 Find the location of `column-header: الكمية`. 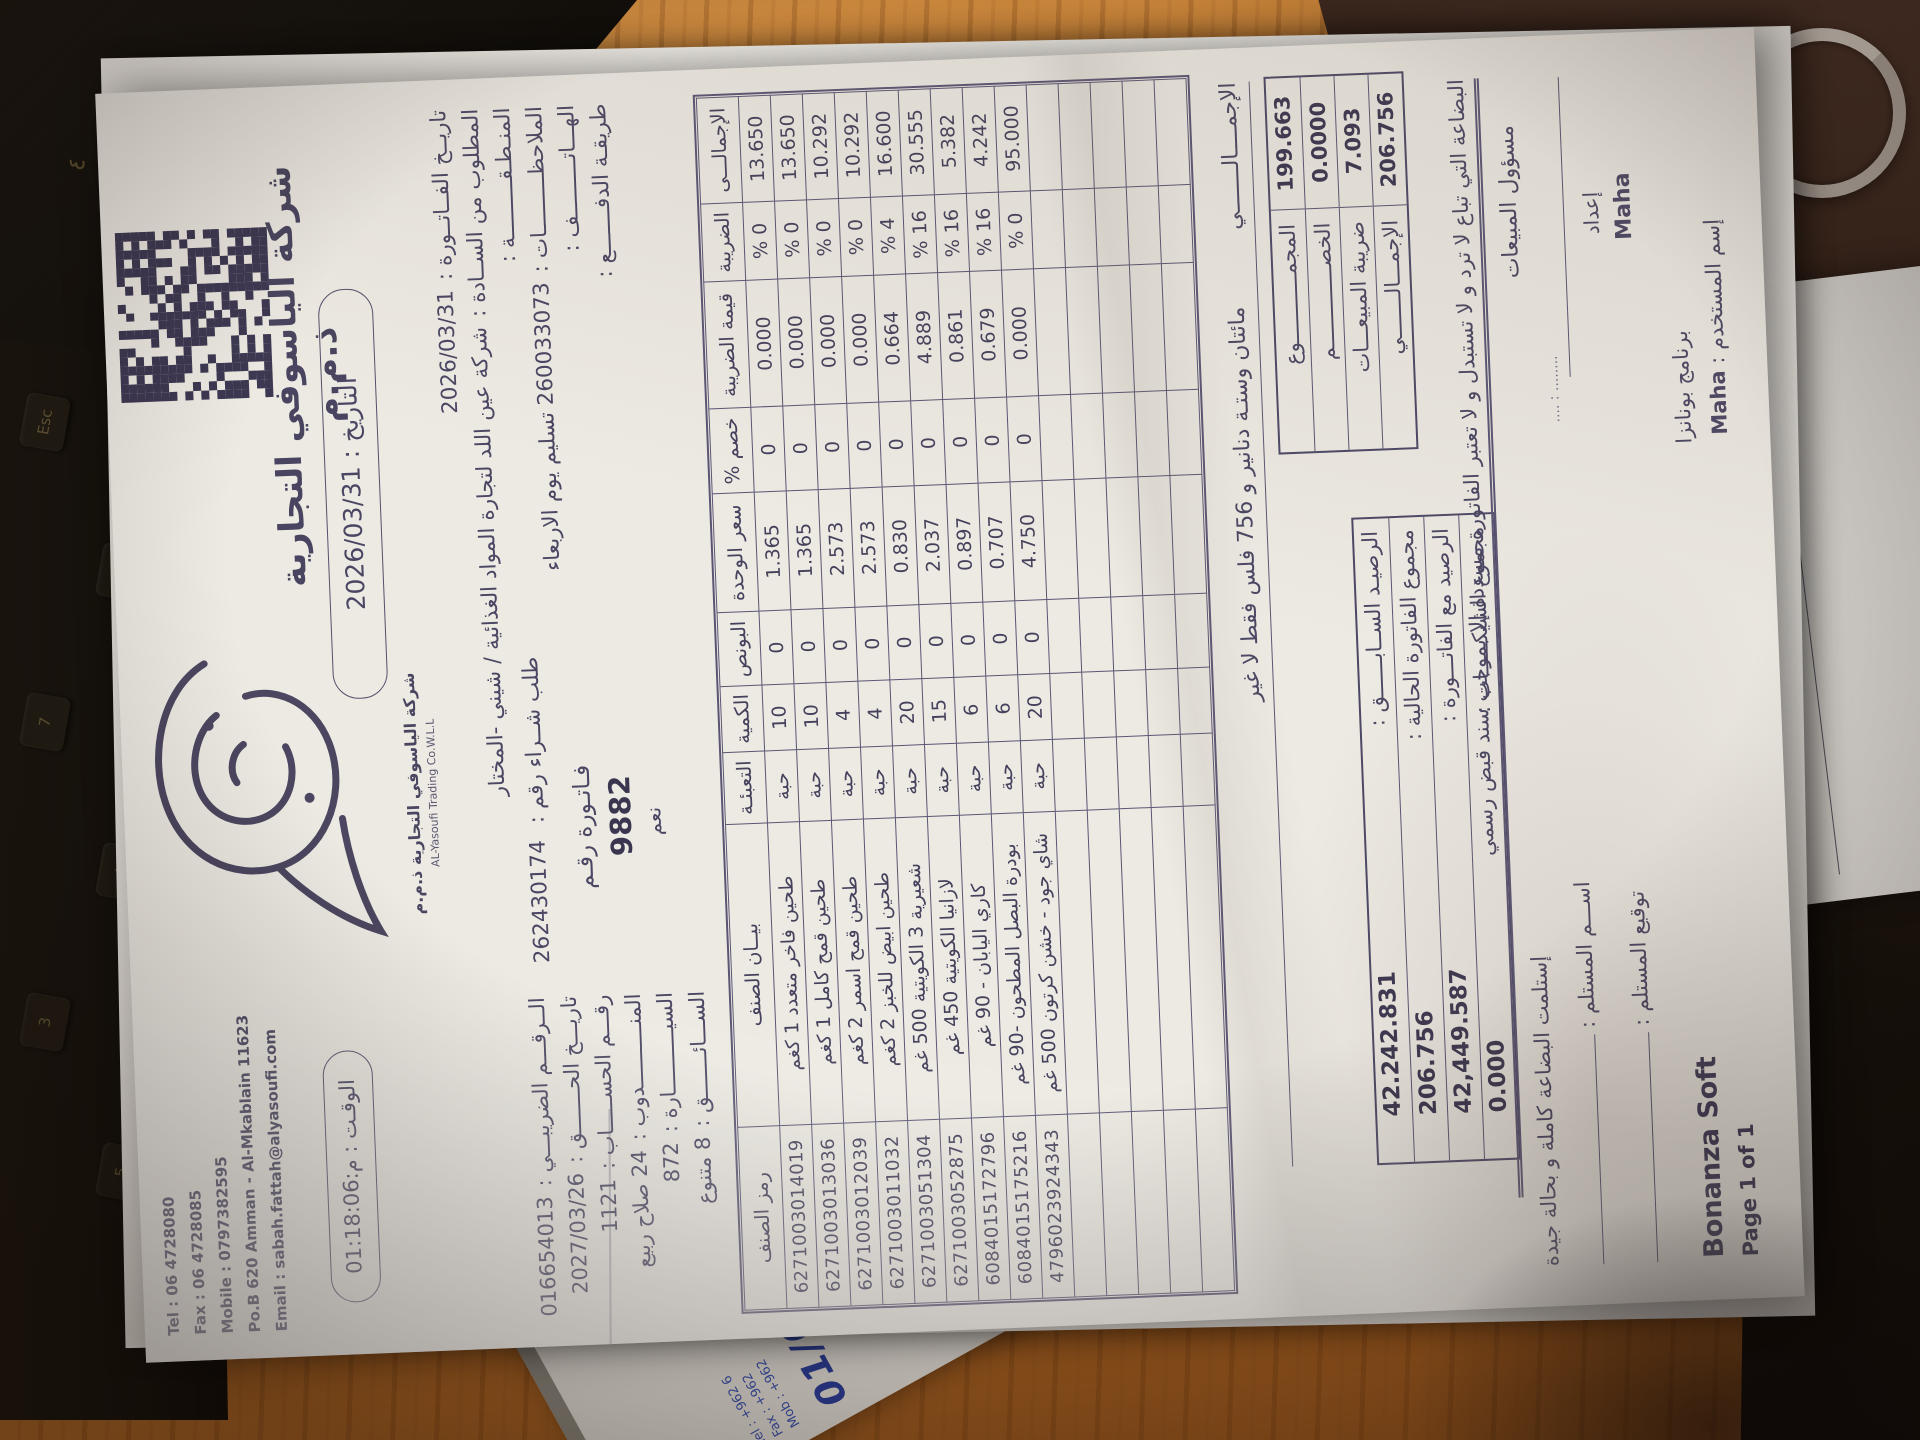

column-header: الكمية is located at coordinates (742, 719).